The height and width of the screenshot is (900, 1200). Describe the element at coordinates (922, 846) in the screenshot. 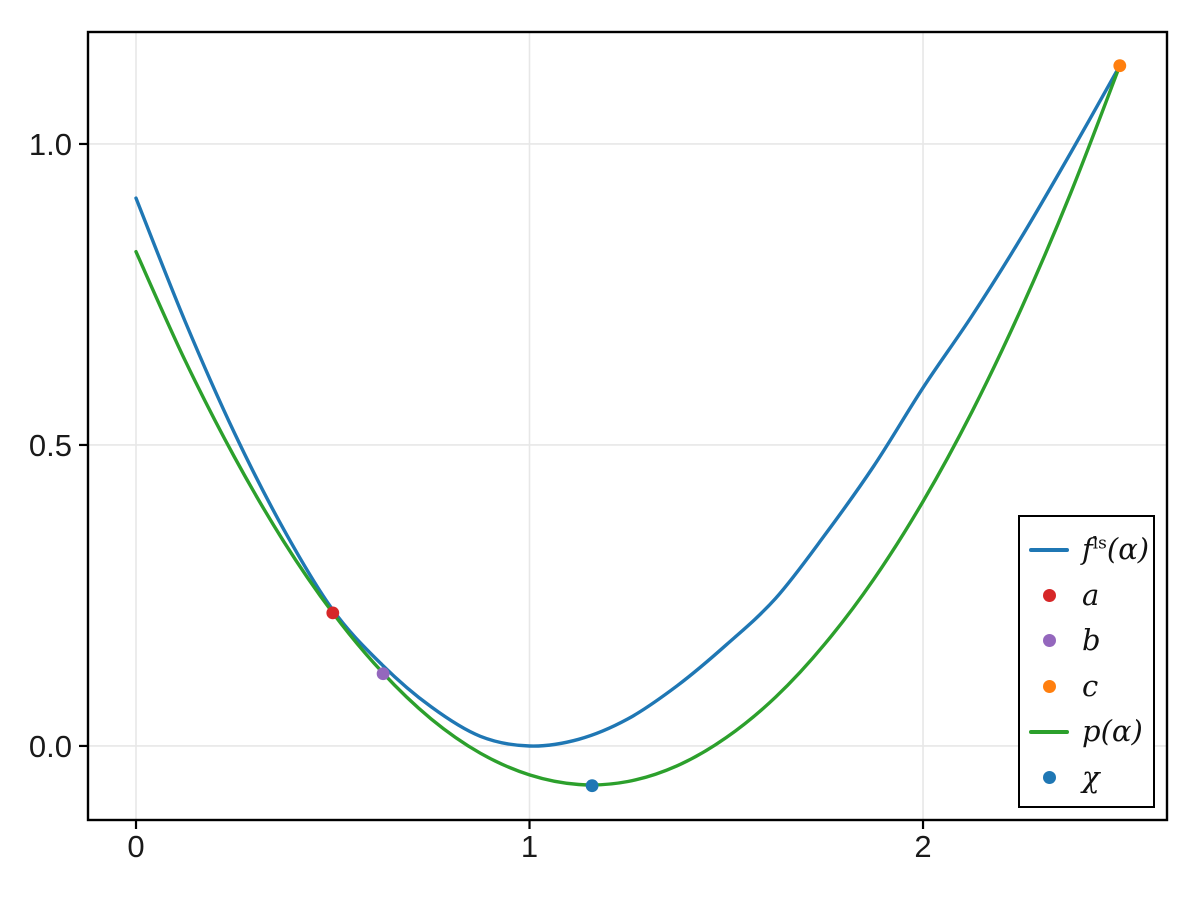

I see `x-tick-label-2: 2` at that location.